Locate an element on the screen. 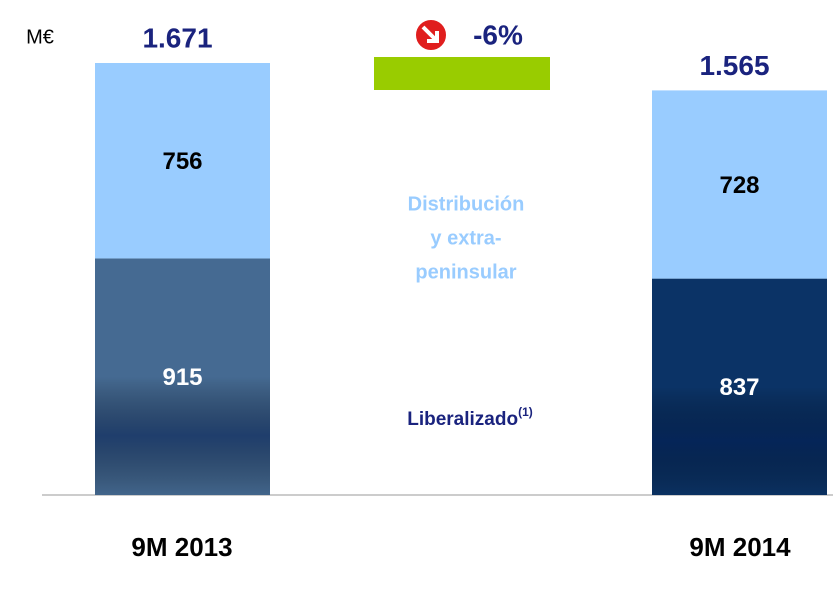 The image size is (833, 591). total-label: 1.671 is located at coordinates (177, 37).